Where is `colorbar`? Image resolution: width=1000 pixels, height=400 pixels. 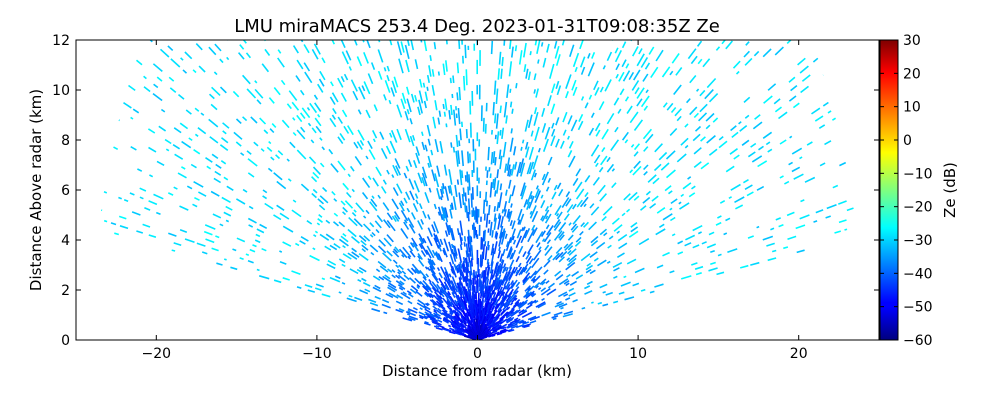
colorbar is located at coordinates (889, 190).